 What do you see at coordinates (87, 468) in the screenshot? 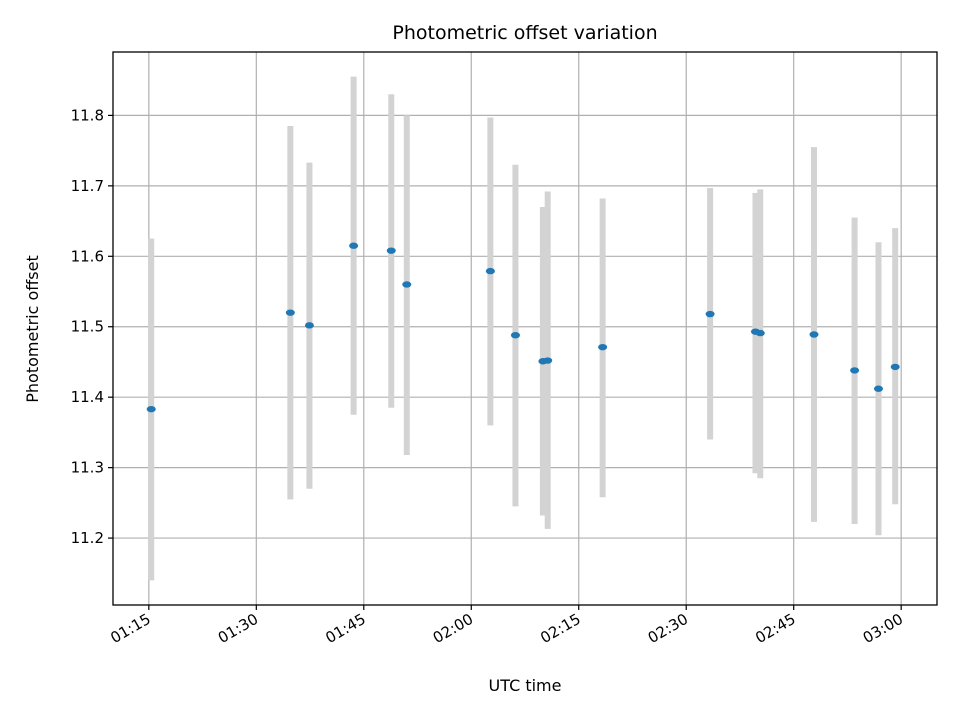
I see `y-tick-label: 11.3` at bounding box center [87, 468].